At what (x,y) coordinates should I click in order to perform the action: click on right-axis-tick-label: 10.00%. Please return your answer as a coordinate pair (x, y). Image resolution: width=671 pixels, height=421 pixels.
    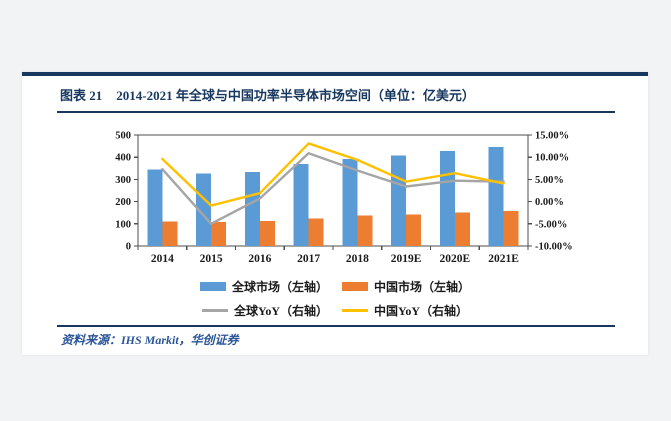
    Looking at the image, I should click on (552, 158).